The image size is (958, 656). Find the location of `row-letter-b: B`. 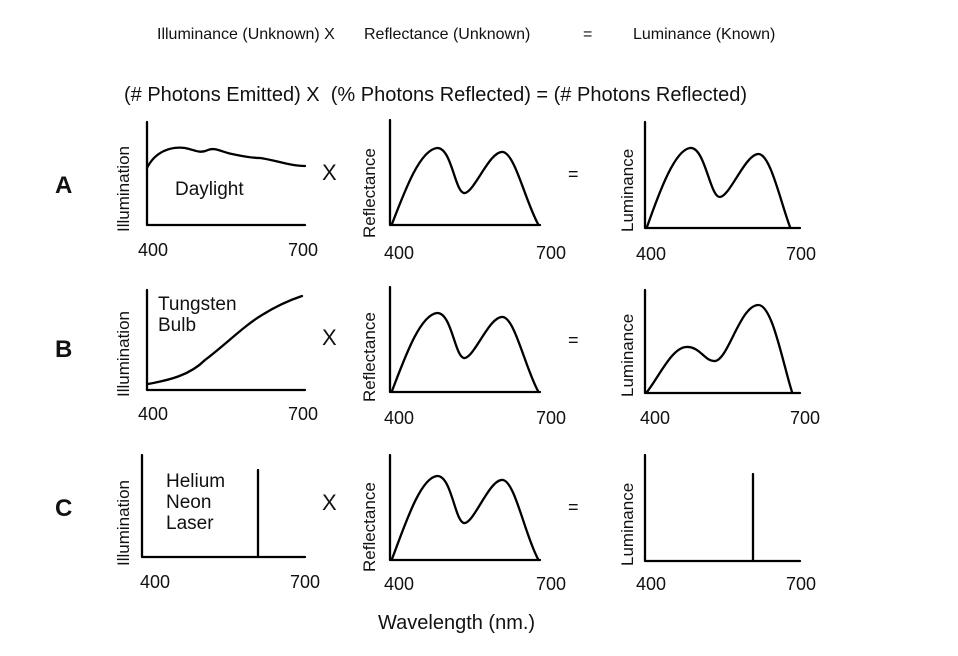

row-letter-b: B is located at coordinates (64, 349).